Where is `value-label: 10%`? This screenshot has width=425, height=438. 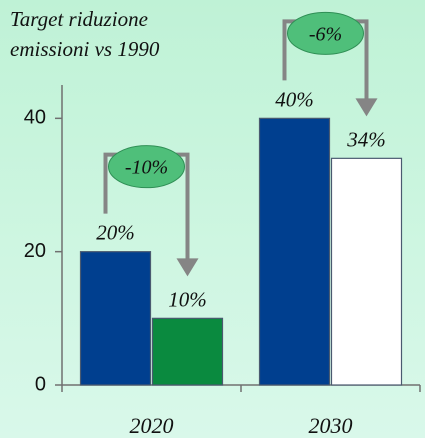 value-label: 10% is located at coordinates (187, 299).